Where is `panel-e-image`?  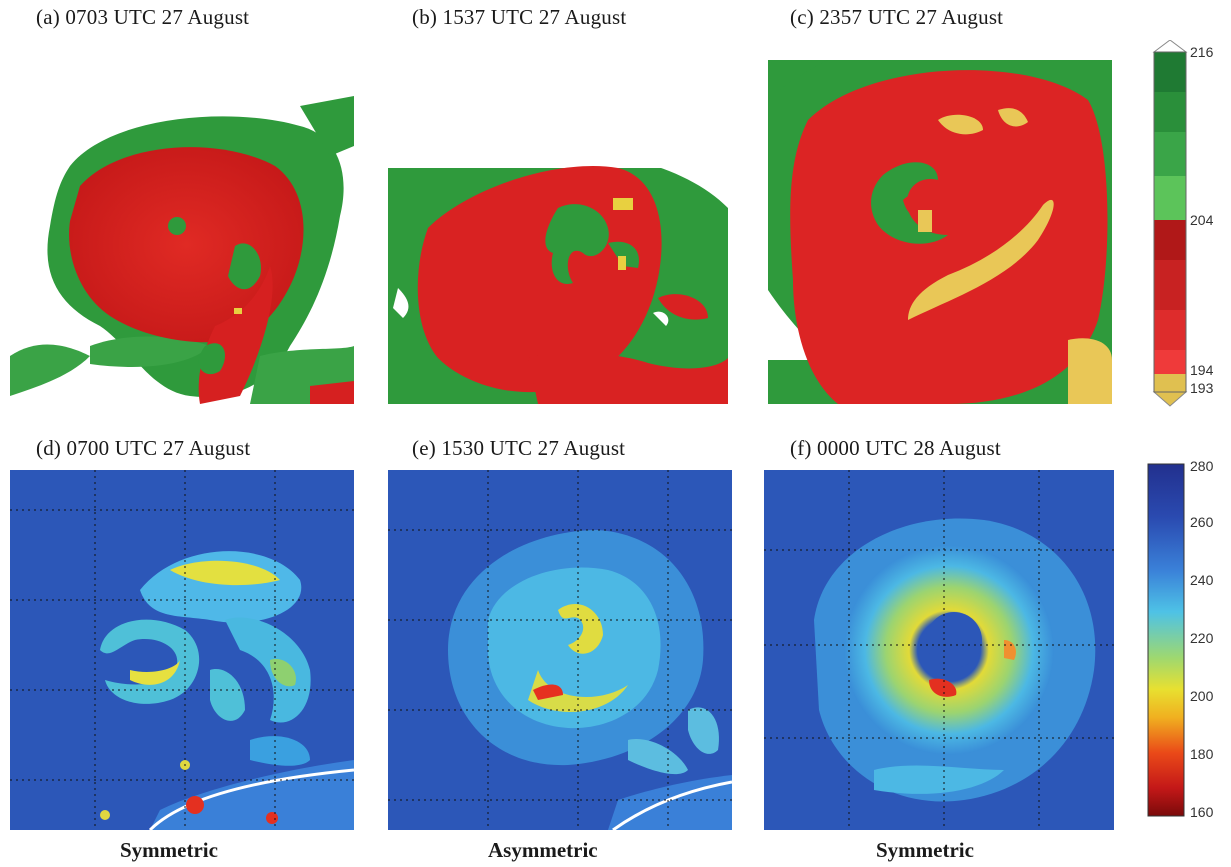
panel-e-image is located at coordinates (560, 650).